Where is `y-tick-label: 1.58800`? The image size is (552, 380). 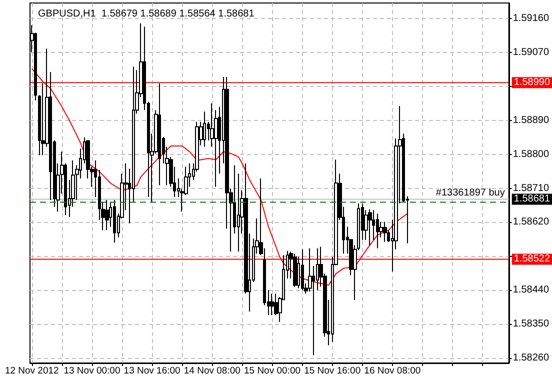
y-tick-label: 1.58800 is located at coordinates (531, 154).